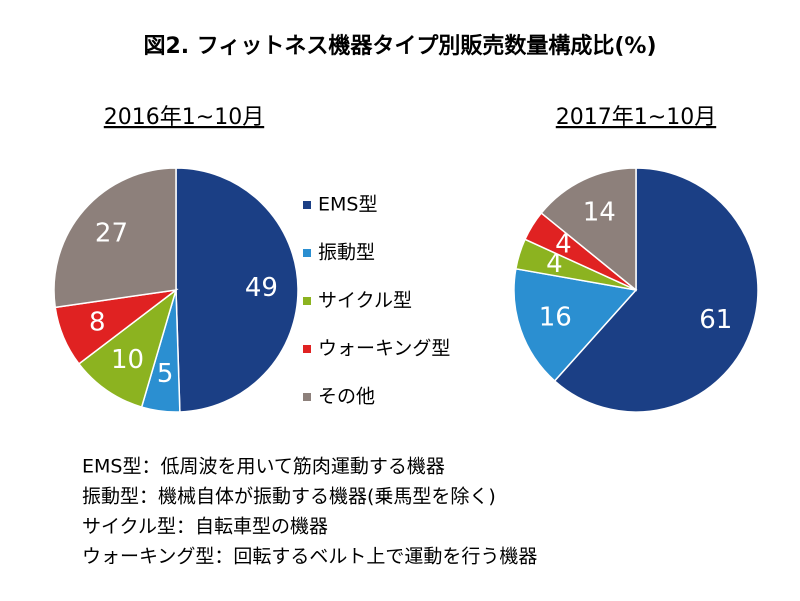 This screenshot has height=601, width=800. What do you see at coordinates (97, 322) in the screenshot?
I see `data-label: 8` at bounding box center [97, 322].